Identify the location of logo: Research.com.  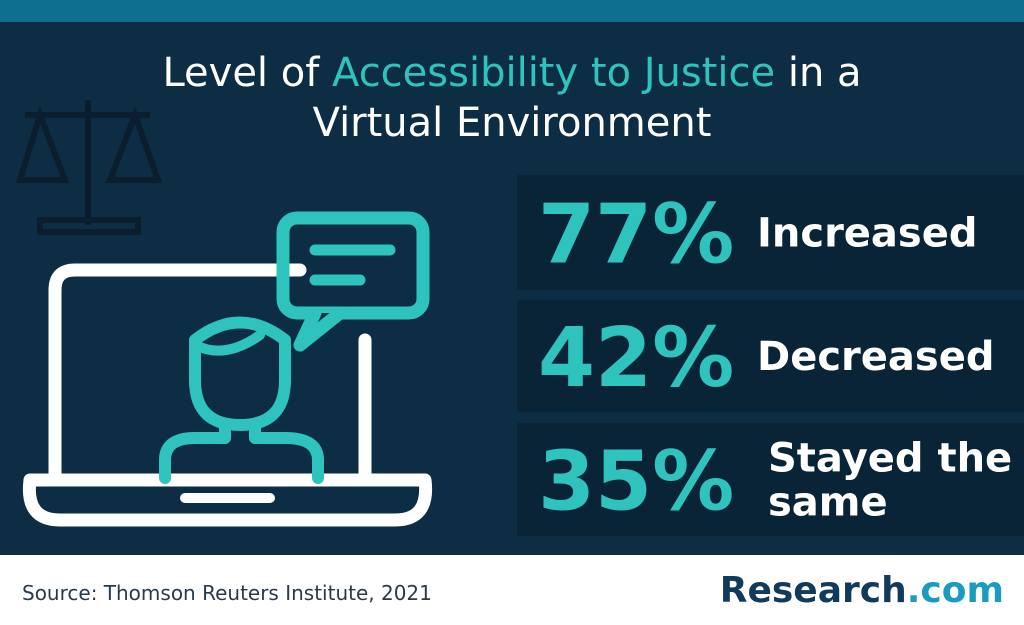
(862, 590).